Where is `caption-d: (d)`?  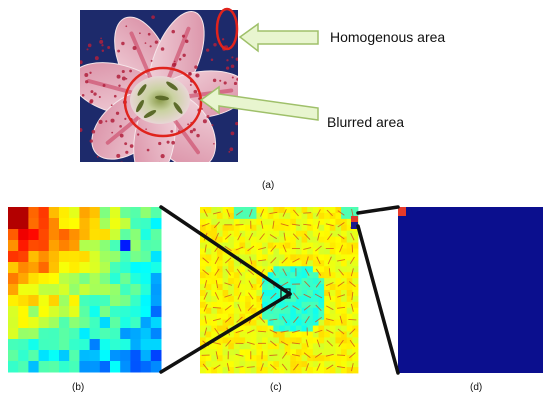
caption-d: (d) is located at coordinates (476, 387).